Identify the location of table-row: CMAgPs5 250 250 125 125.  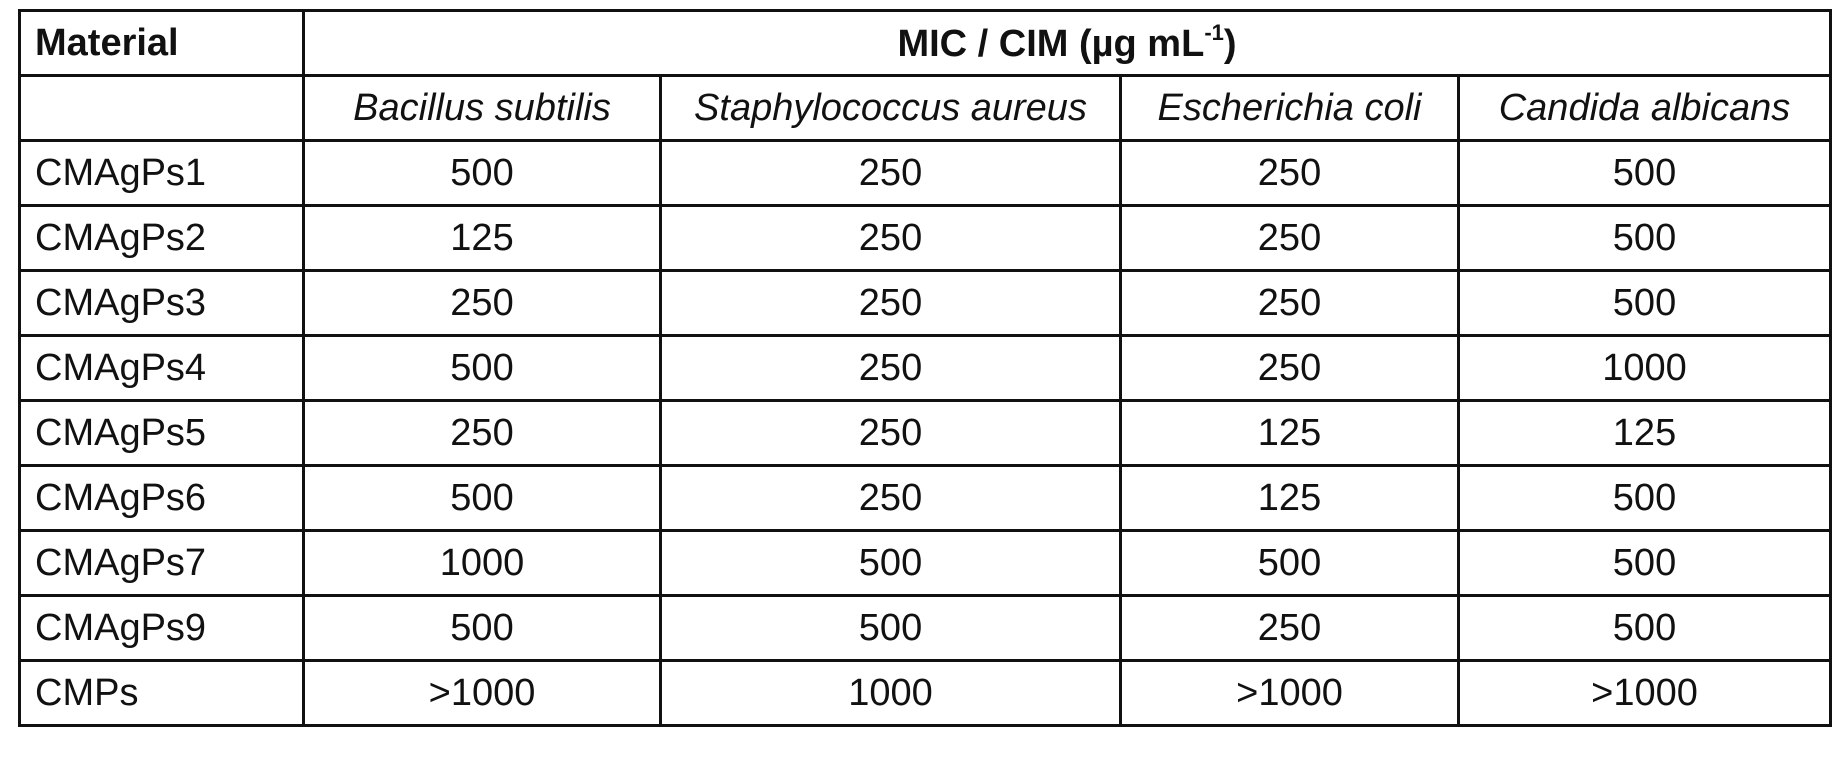
(925, 433).